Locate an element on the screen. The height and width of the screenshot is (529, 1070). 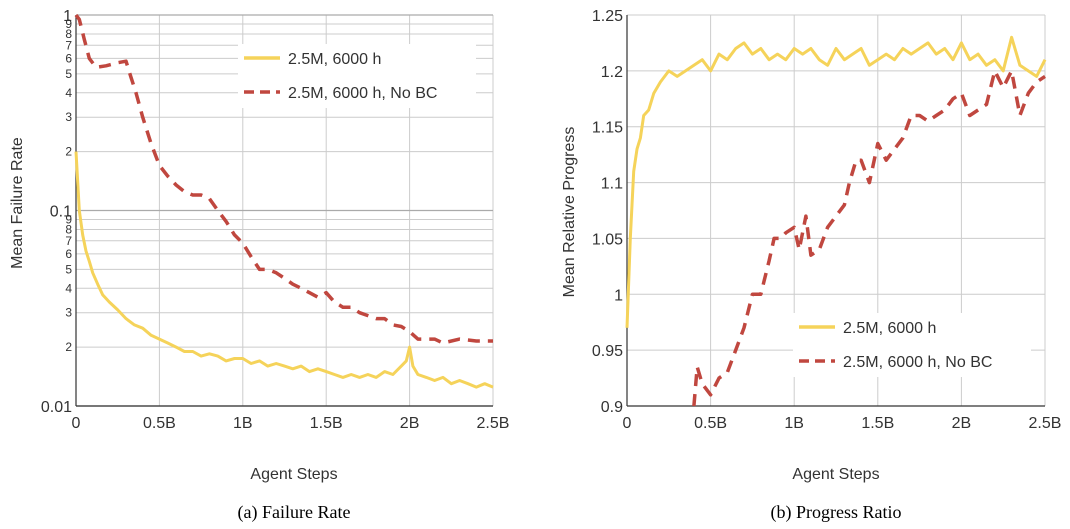
right-caption: (b) Progress Ratio is located at coordinates (836, 512).